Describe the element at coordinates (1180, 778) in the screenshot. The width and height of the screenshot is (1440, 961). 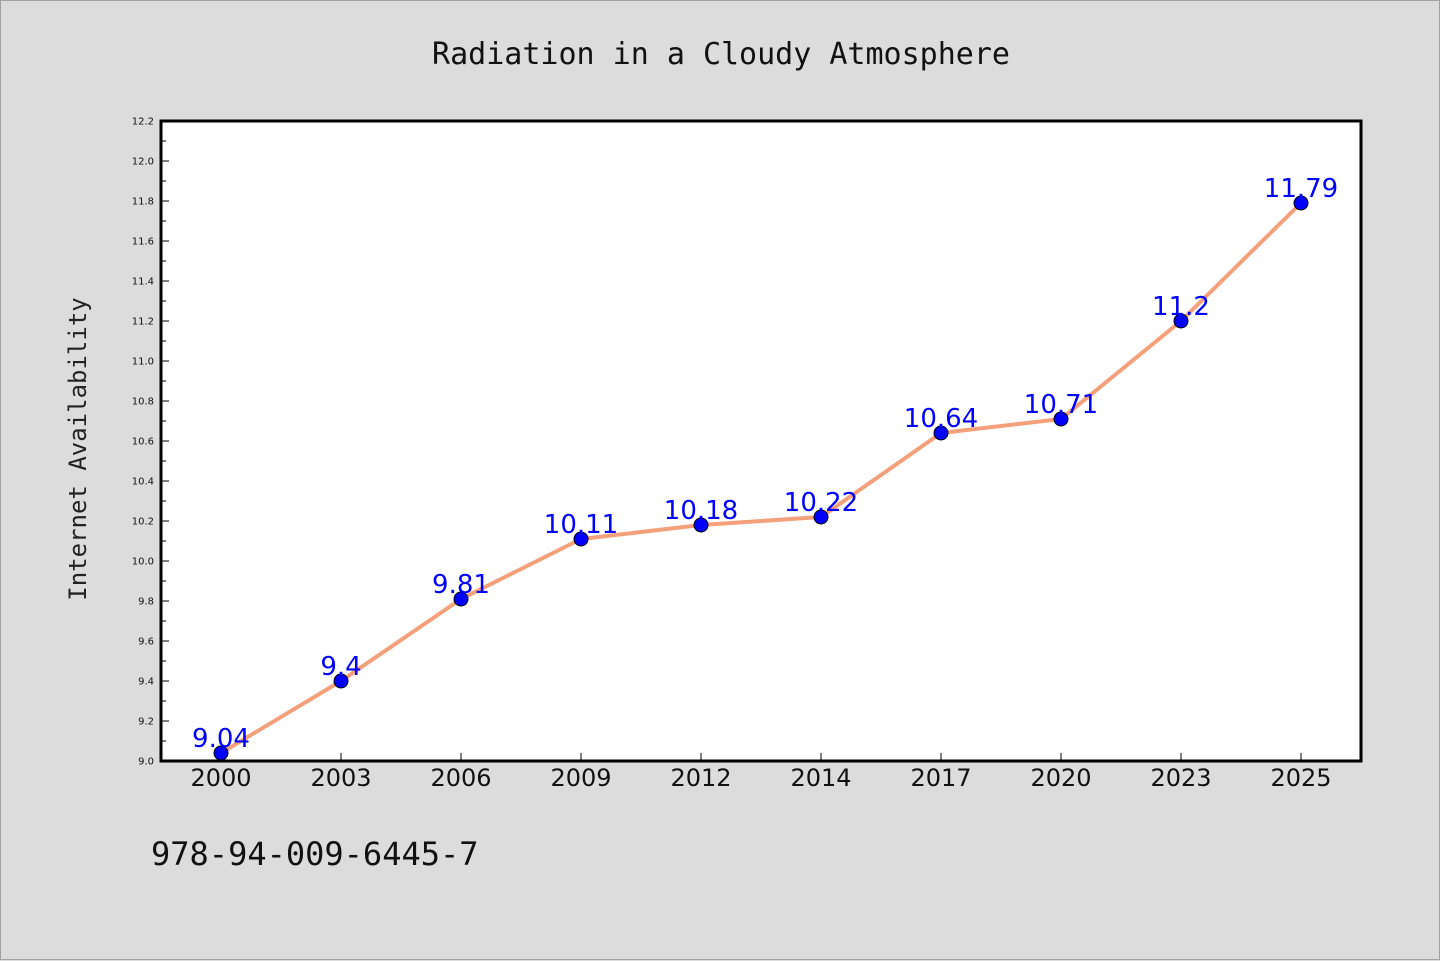
I see `x-tick-label: 2023` at that location.